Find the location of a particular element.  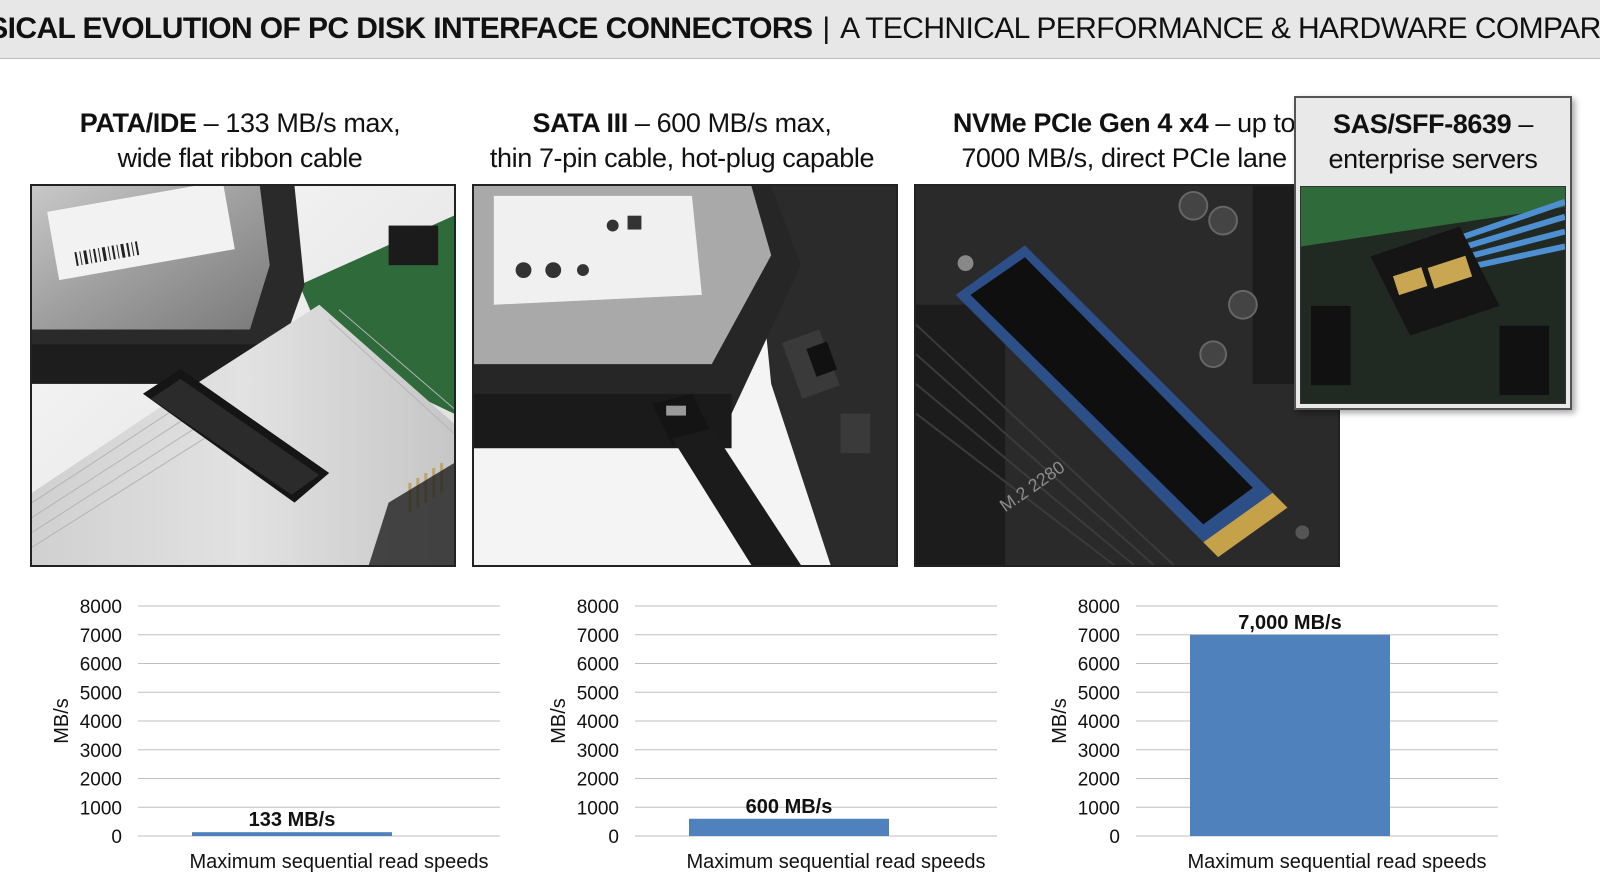

nvme-name: NVMe PCIe Gen 4 x4 is located at coordinates (1080, 123).